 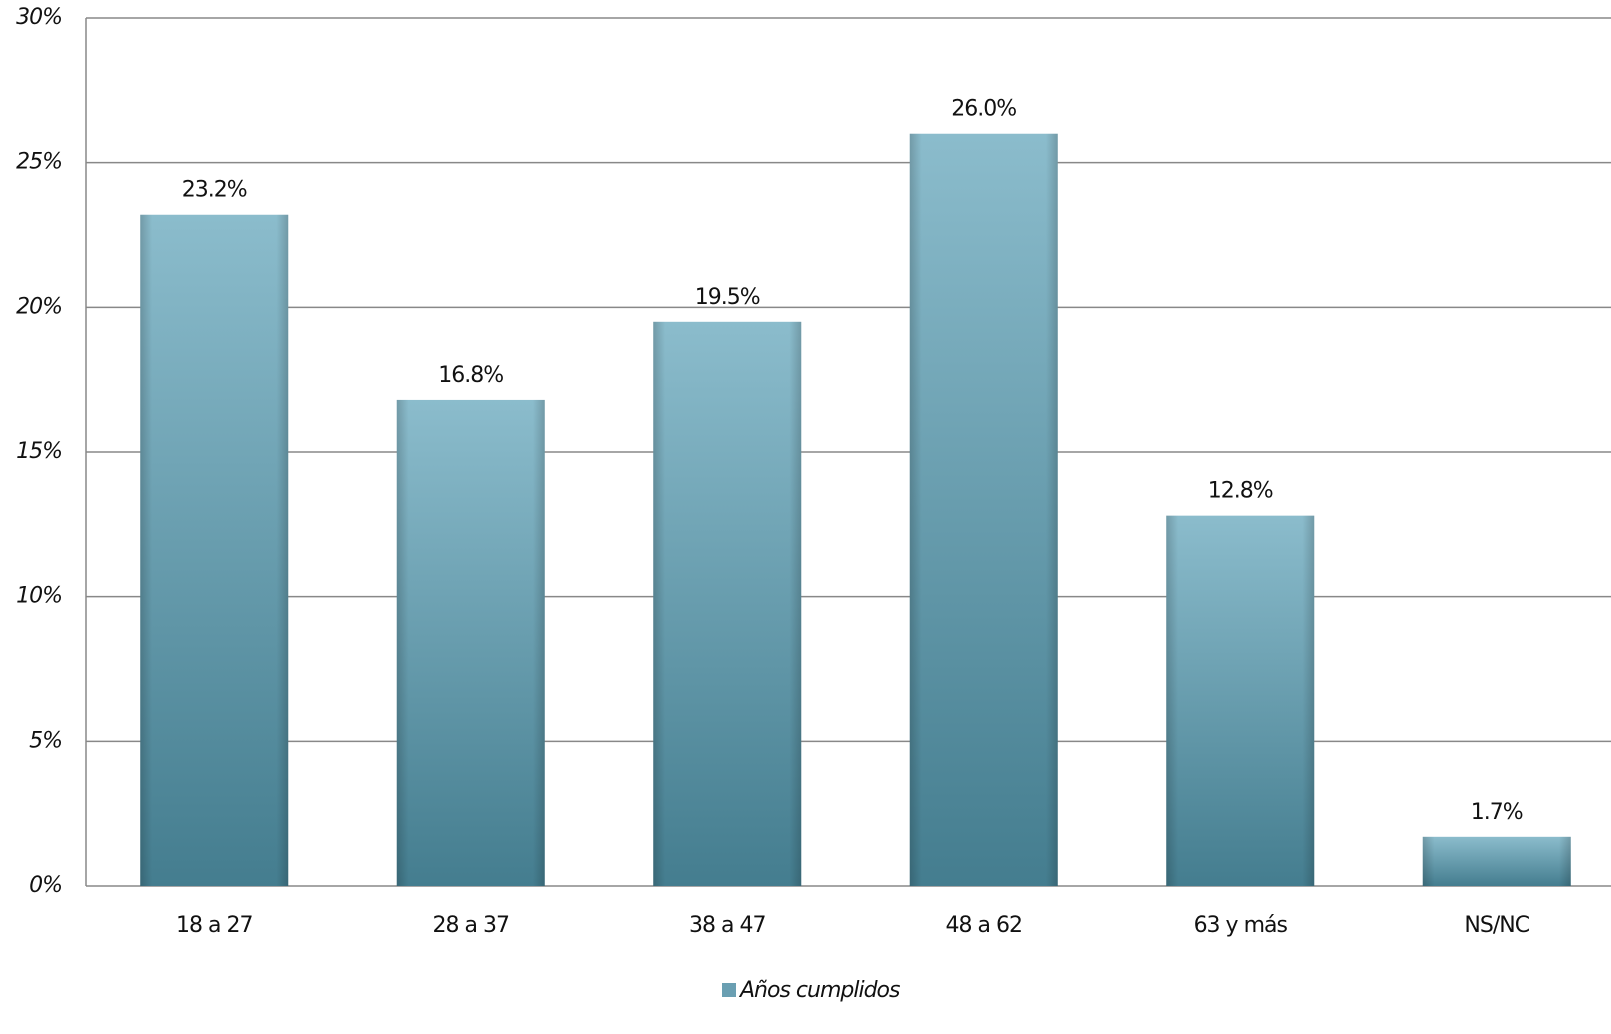 What do you see at coordinates (1240, 491) in the screenshot?
I see `value-label: 12.8%` at bounding box center [1240, 491].